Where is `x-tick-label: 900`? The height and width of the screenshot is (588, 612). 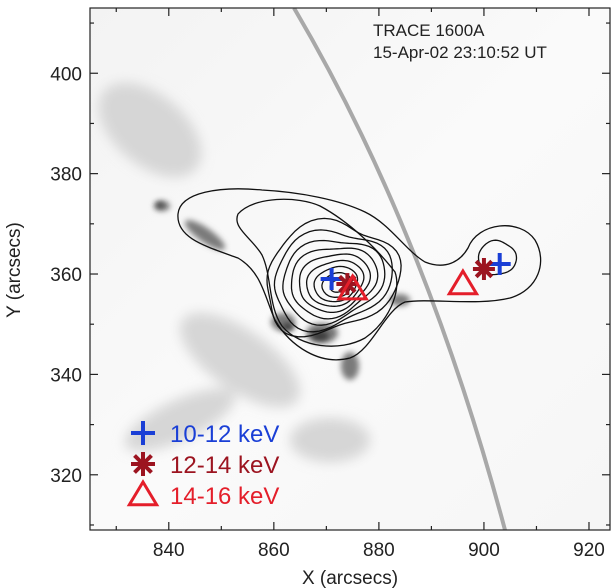
x-tick-label: 900 is located at coordinates (484, 550).